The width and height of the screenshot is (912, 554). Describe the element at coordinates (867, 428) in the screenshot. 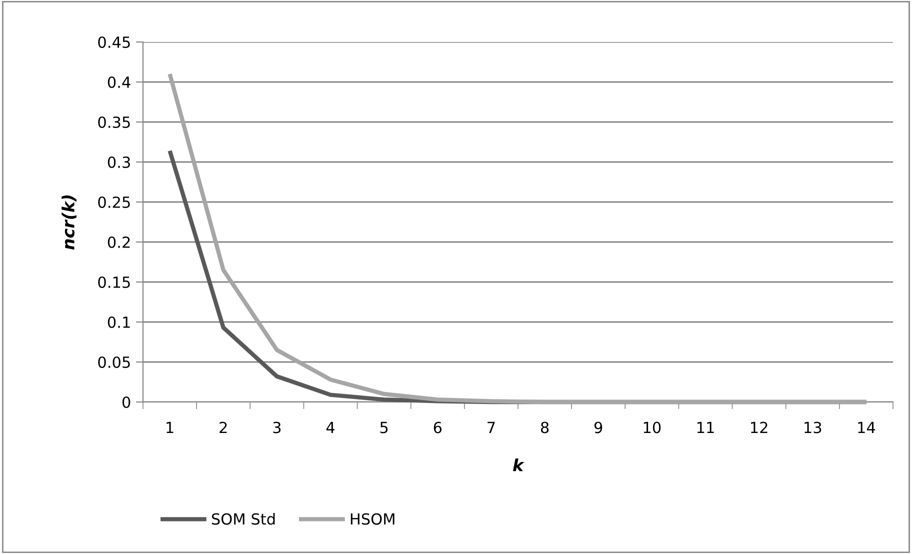

I see `x-tick-label: 14` at that location.